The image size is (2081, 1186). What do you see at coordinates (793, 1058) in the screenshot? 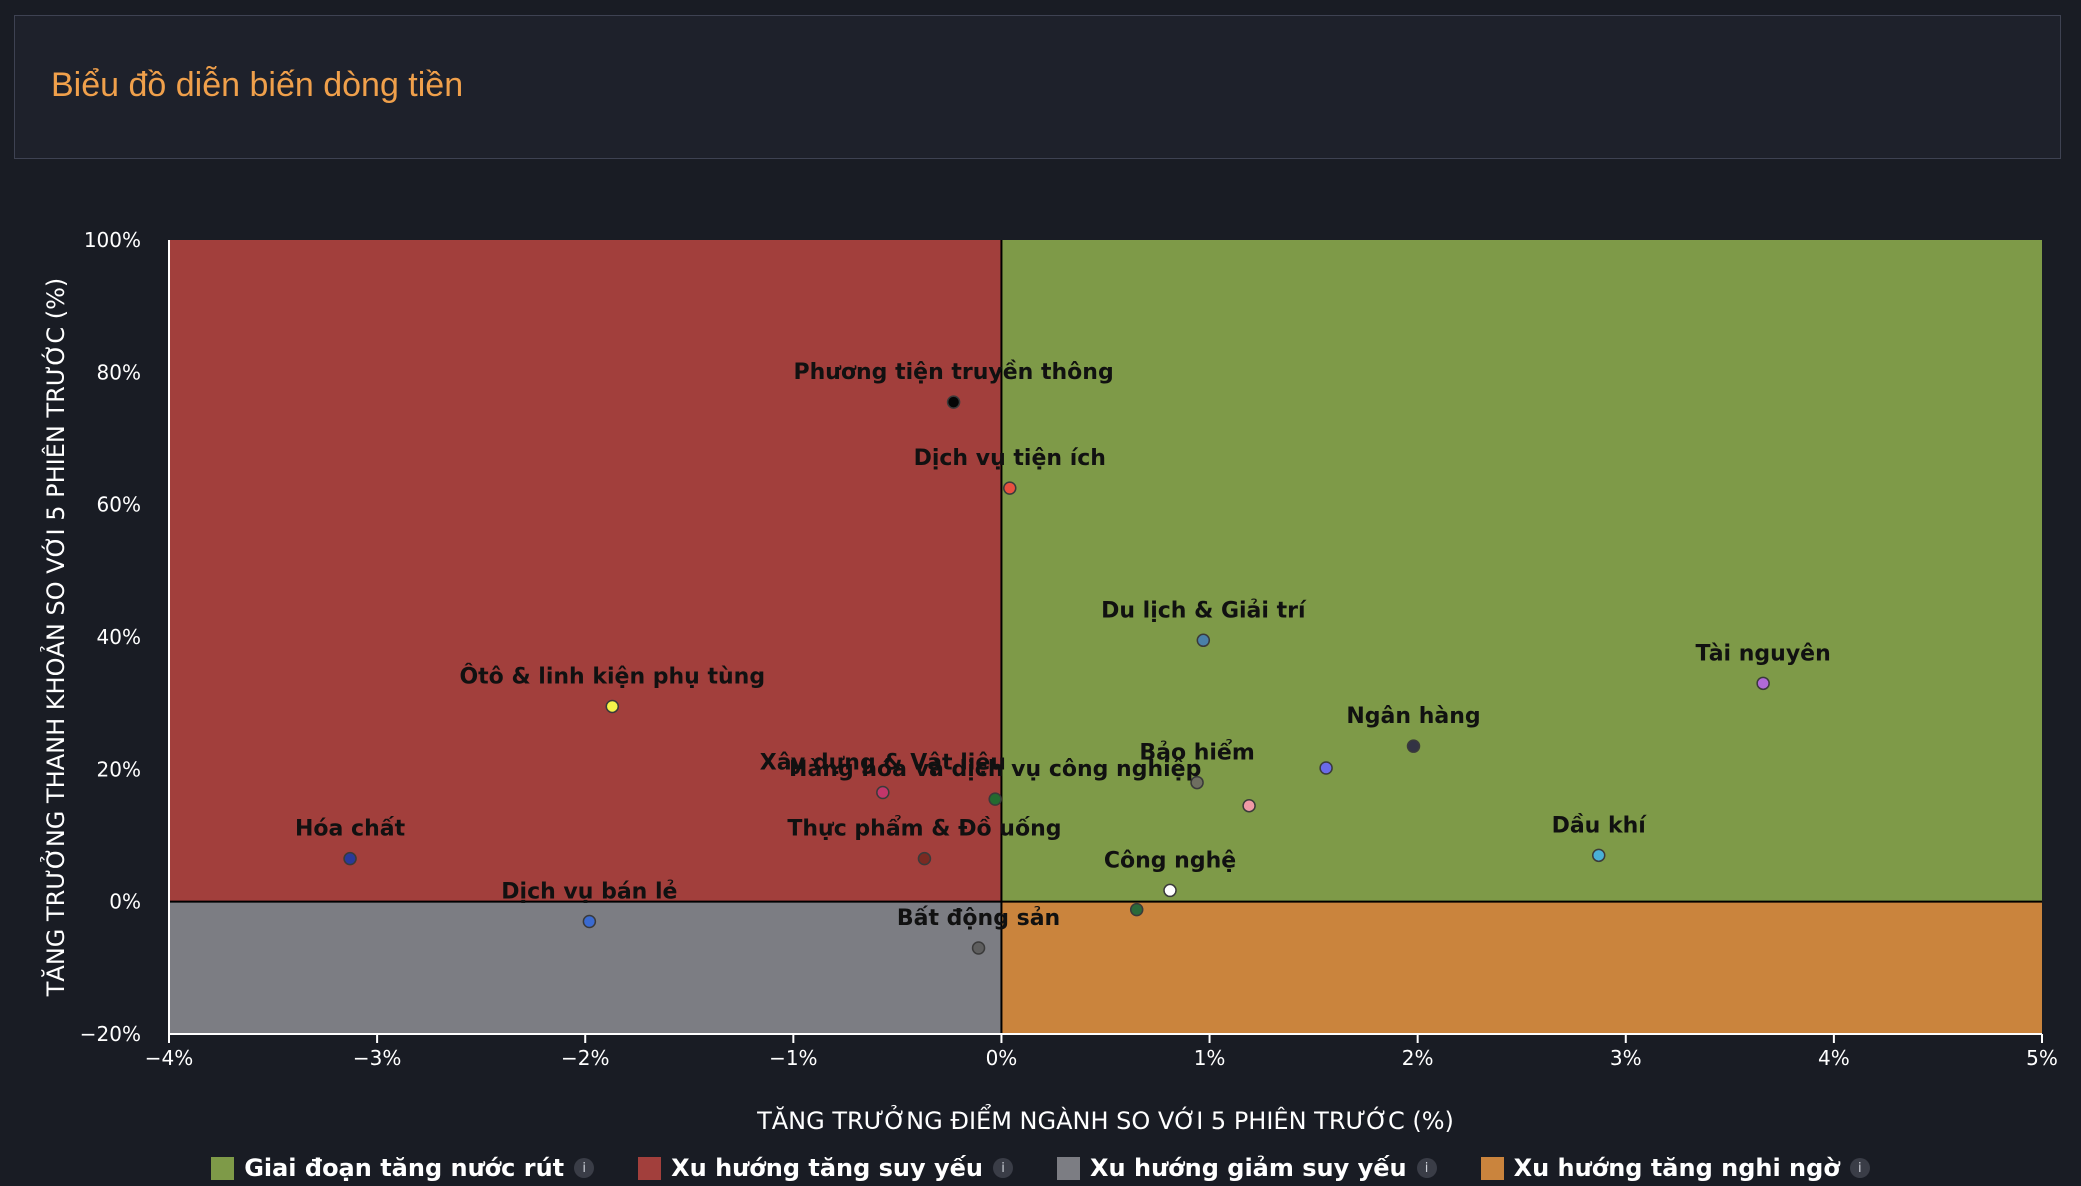
I see `x-tick-label: −1%` at bounding box center [793, 1058].